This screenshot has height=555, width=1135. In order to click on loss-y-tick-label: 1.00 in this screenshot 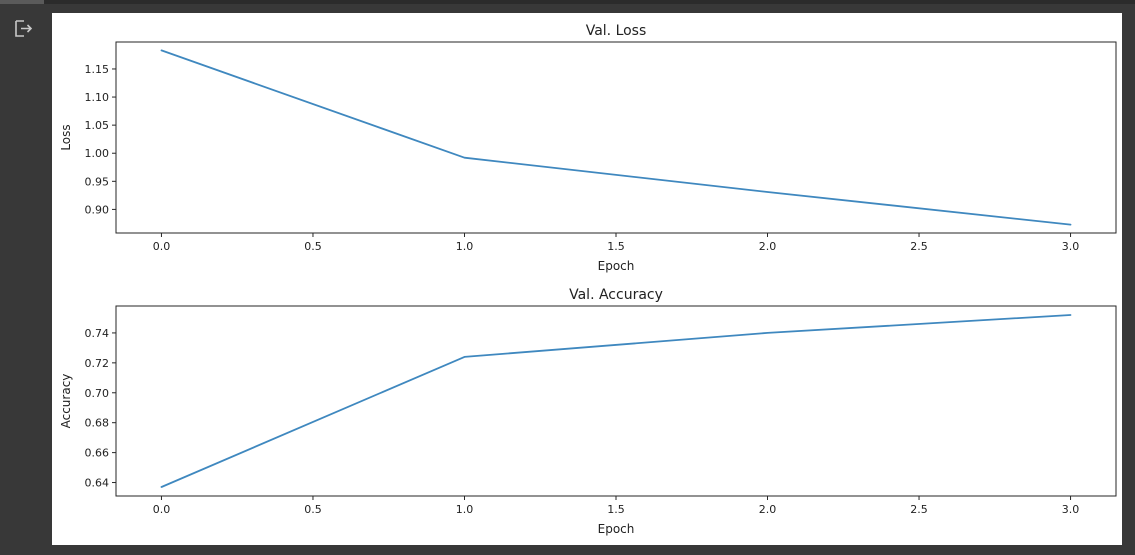, I will do `click(97, 153)`.